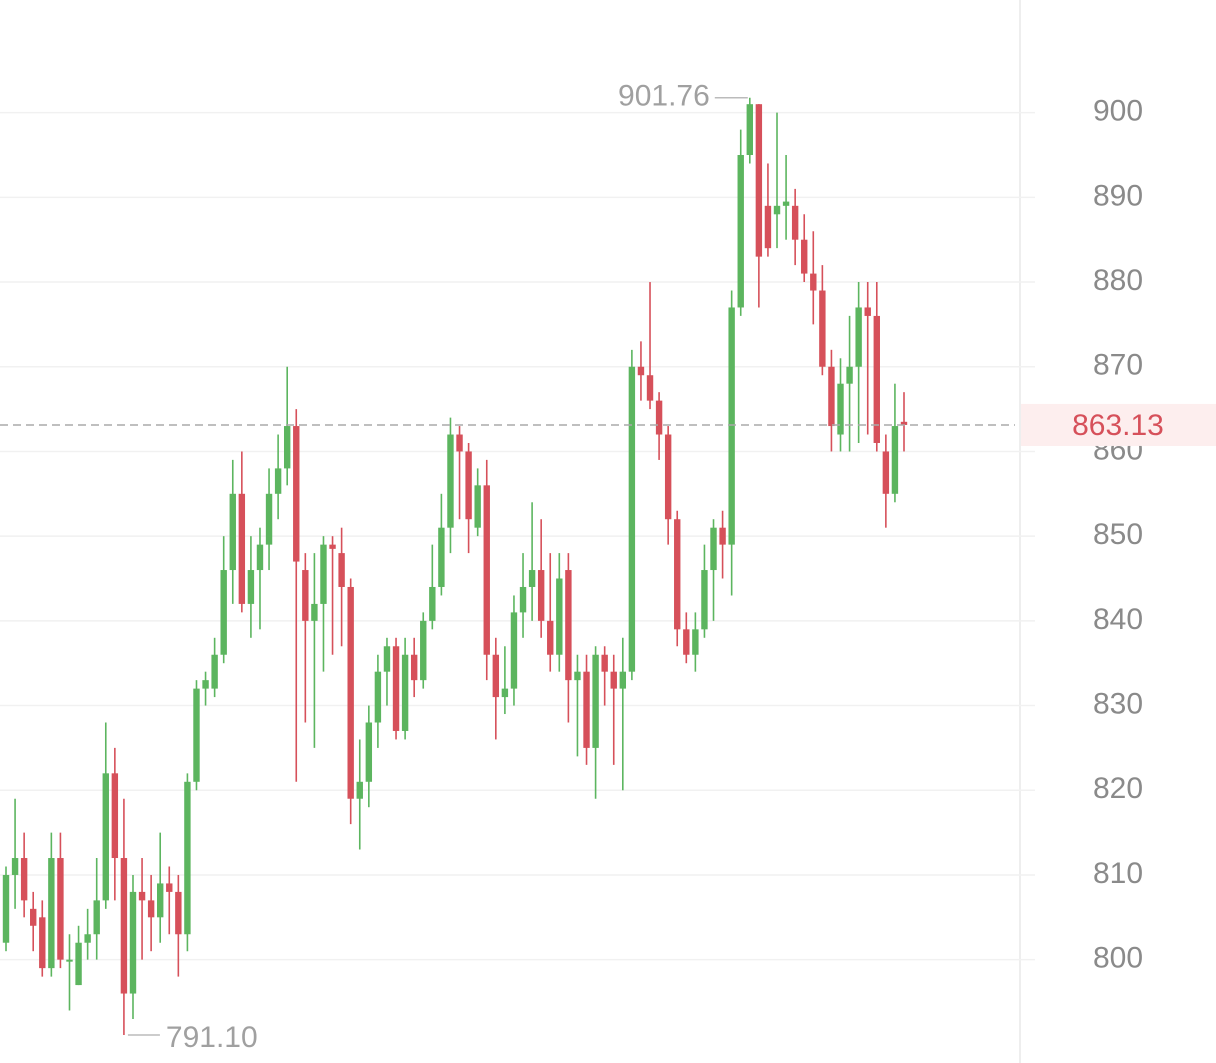 The image size is (1216, 1063). What do you see at coordinates (212, 1037) in the screenshot?
I see `min-label: 791.10` at bounding box center [212, 1037].